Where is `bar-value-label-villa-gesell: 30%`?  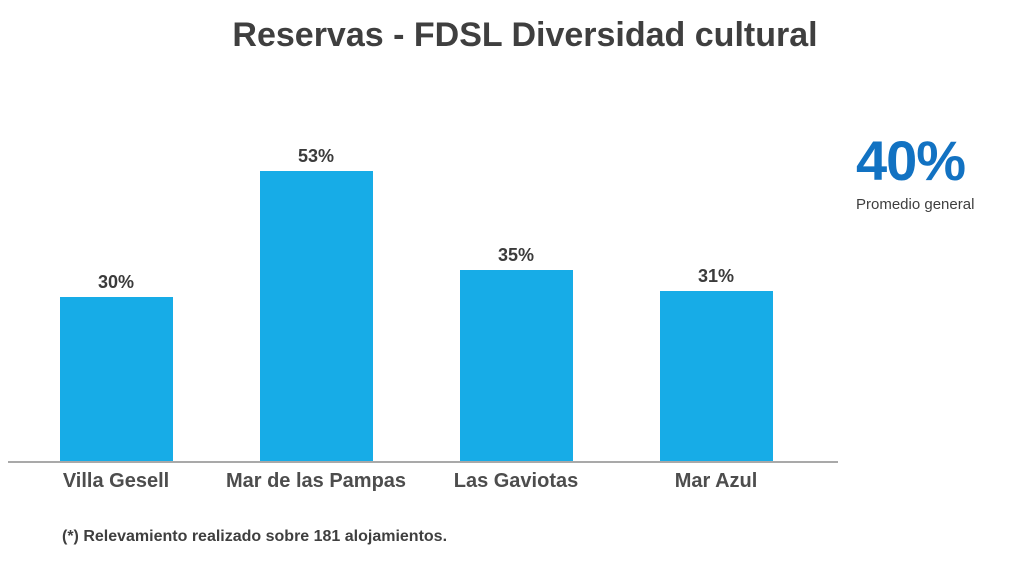 bar-value-label-villa-gesell: 30% is located at coordinates (116, 282).